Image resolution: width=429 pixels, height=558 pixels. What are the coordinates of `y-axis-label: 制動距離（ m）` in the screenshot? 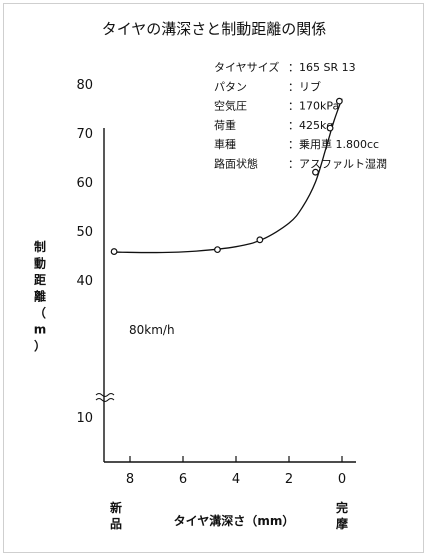 It's located at (40, 296).